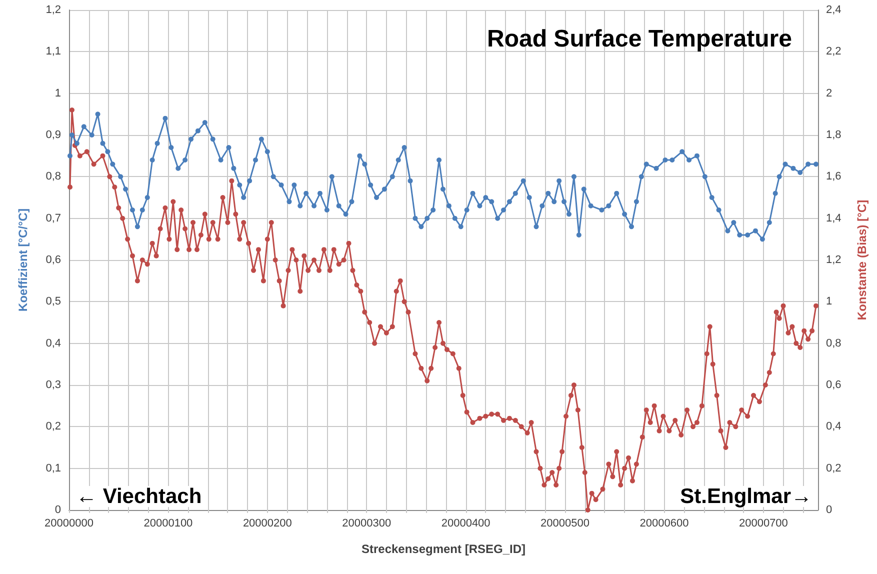 This screenshot has height=574, width=877. Describe the element at coordinates (57, 510) in the screenshot. I see `y-tick-label: 0` at that location.